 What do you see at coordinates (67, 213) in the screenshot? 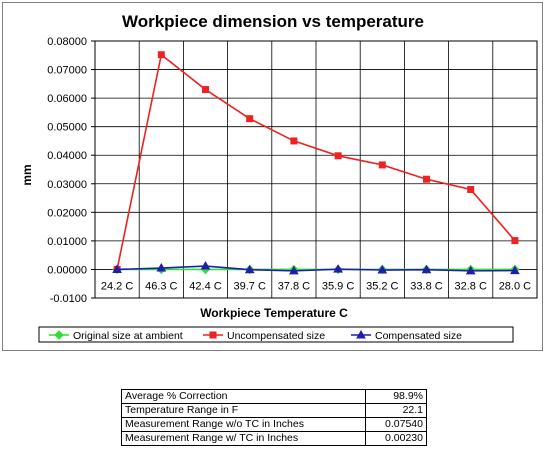
I see `y-tick-label: 0.02000` at bounding box center [67, 213].